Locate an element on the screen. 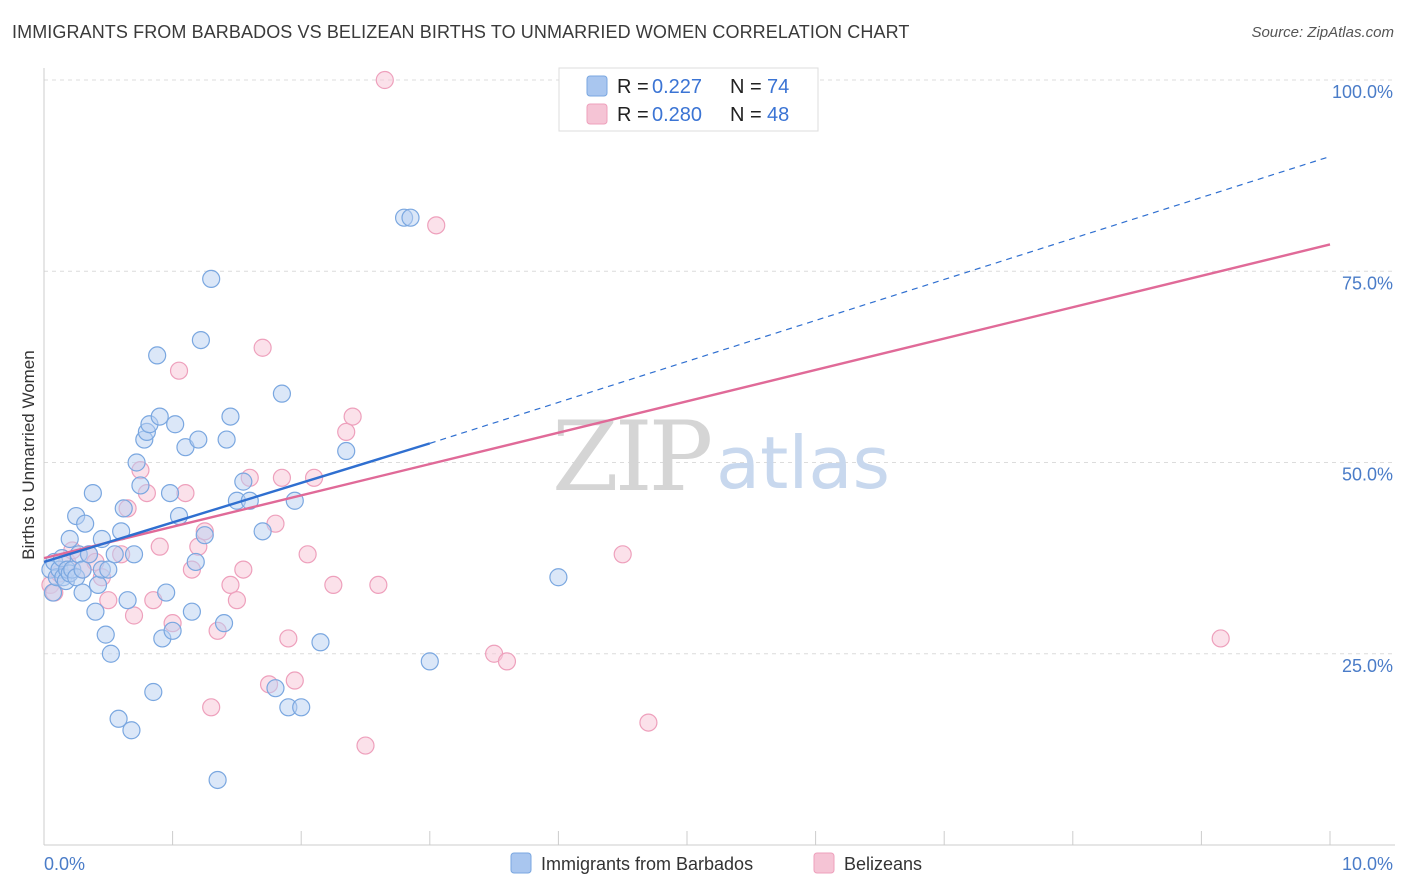 This screenshot has height=892, width=1406. bottom-legend-label-barbados: Immigrants from Barbados is located at coordinates (647, 864).